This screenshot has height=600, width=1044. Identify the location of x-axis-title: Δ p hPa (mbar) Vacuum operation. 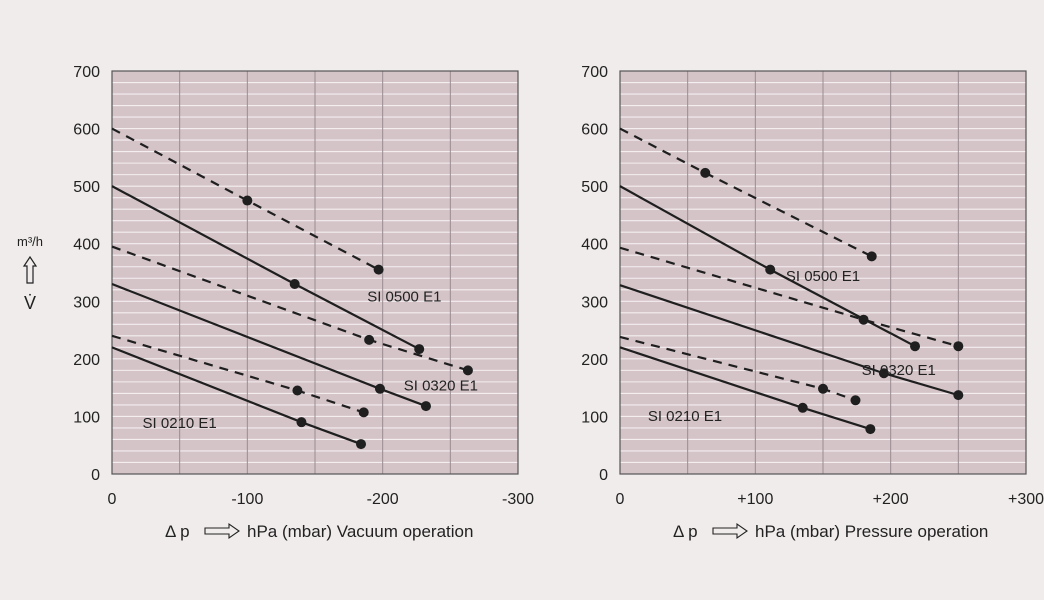
(319, 531).